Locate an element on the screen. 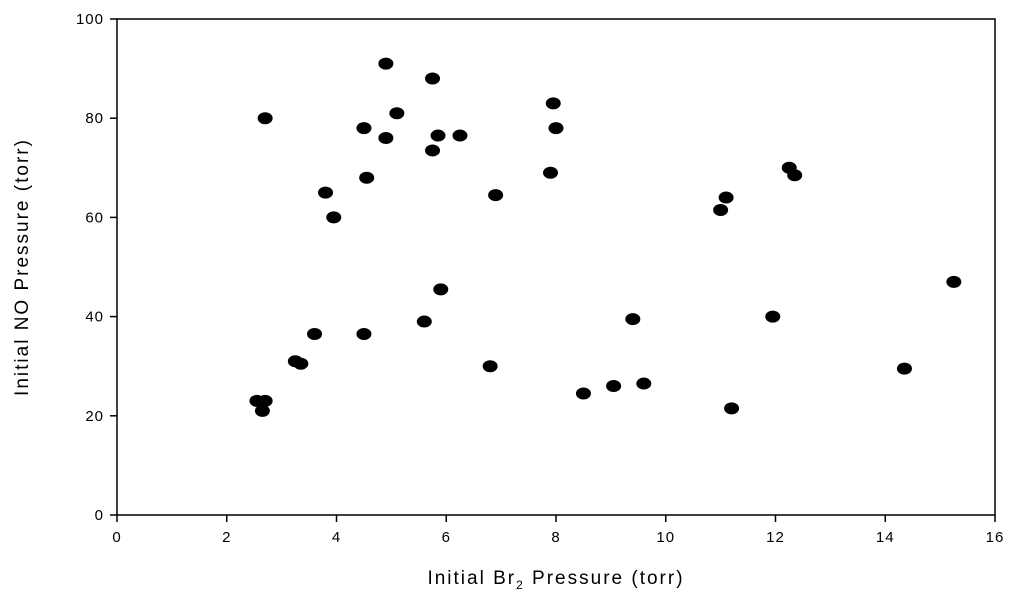 This screenshot has width=1010, height=591. x-tick-label: 4 is located at coordinates (336, 537).